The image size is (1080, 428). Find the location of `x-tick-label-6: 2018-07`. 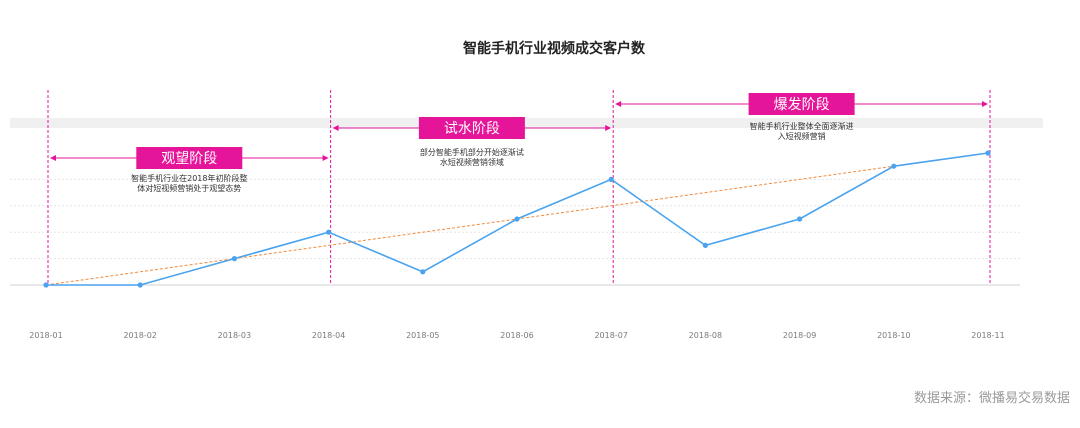

x-tick-label-6: 2018-07 is located at coordinates (610, 335).